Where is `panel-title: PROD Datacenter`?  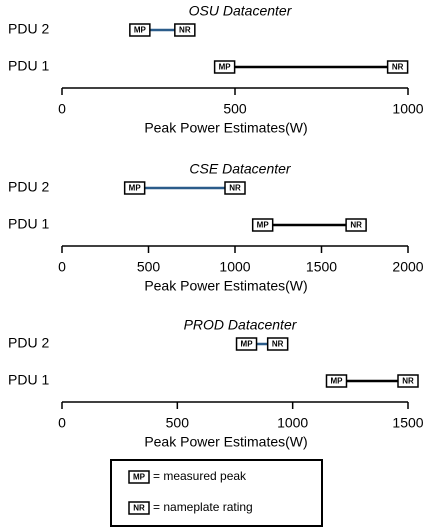
panel-title: PROD Datacenter is located at coordinates (241, 325).